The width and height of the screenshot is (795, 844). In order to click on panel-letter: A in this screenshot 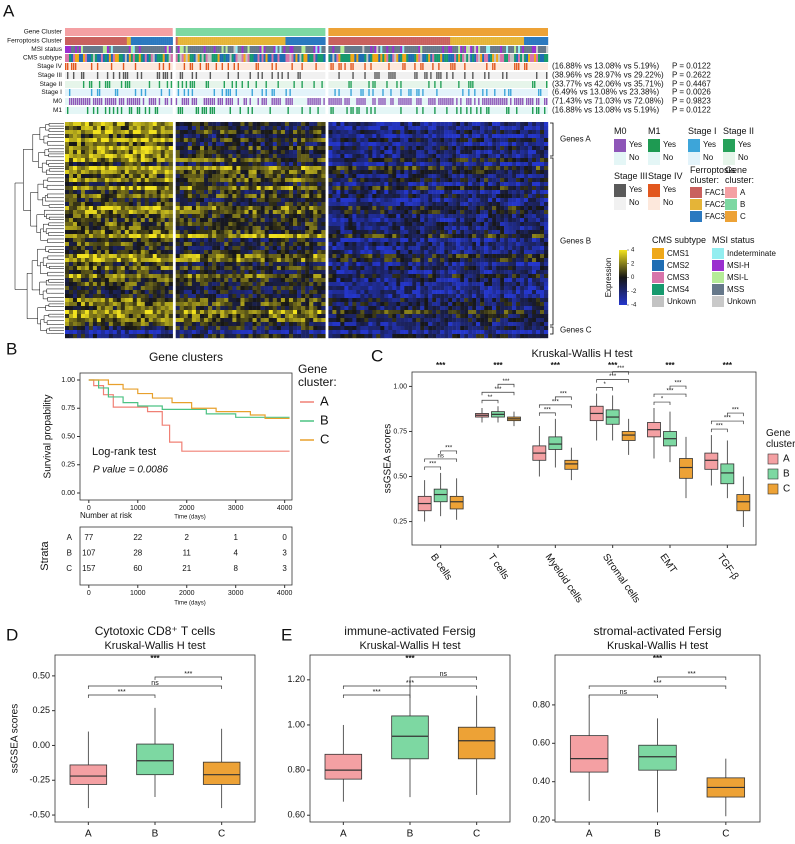, I will do `click(9, 10)`.